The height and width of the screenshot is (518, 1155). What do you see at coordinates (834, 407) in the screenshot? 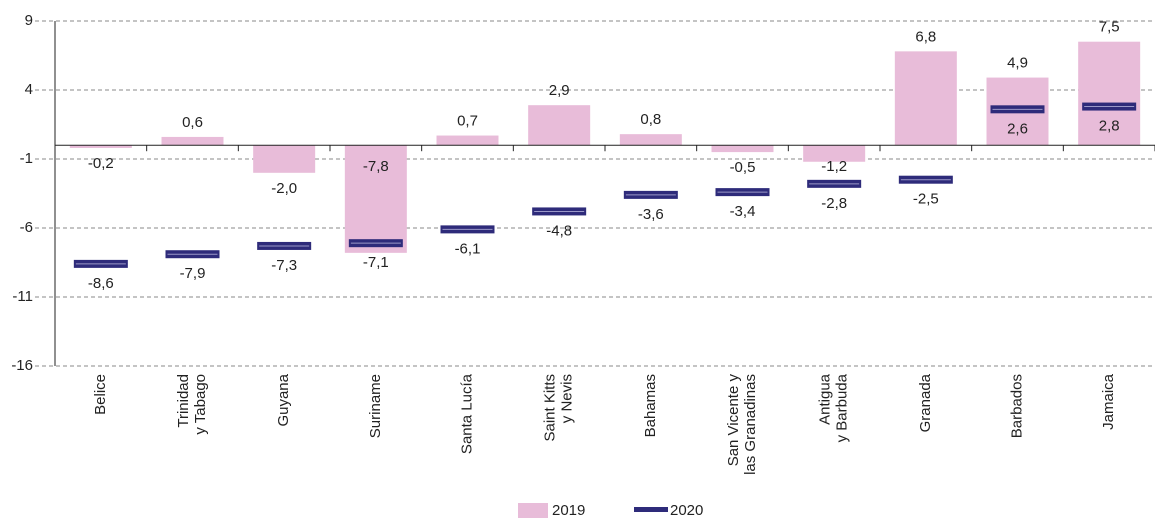
I see `x-tick-label: Antiguay Barbuda` at bounding box center [834, 407].